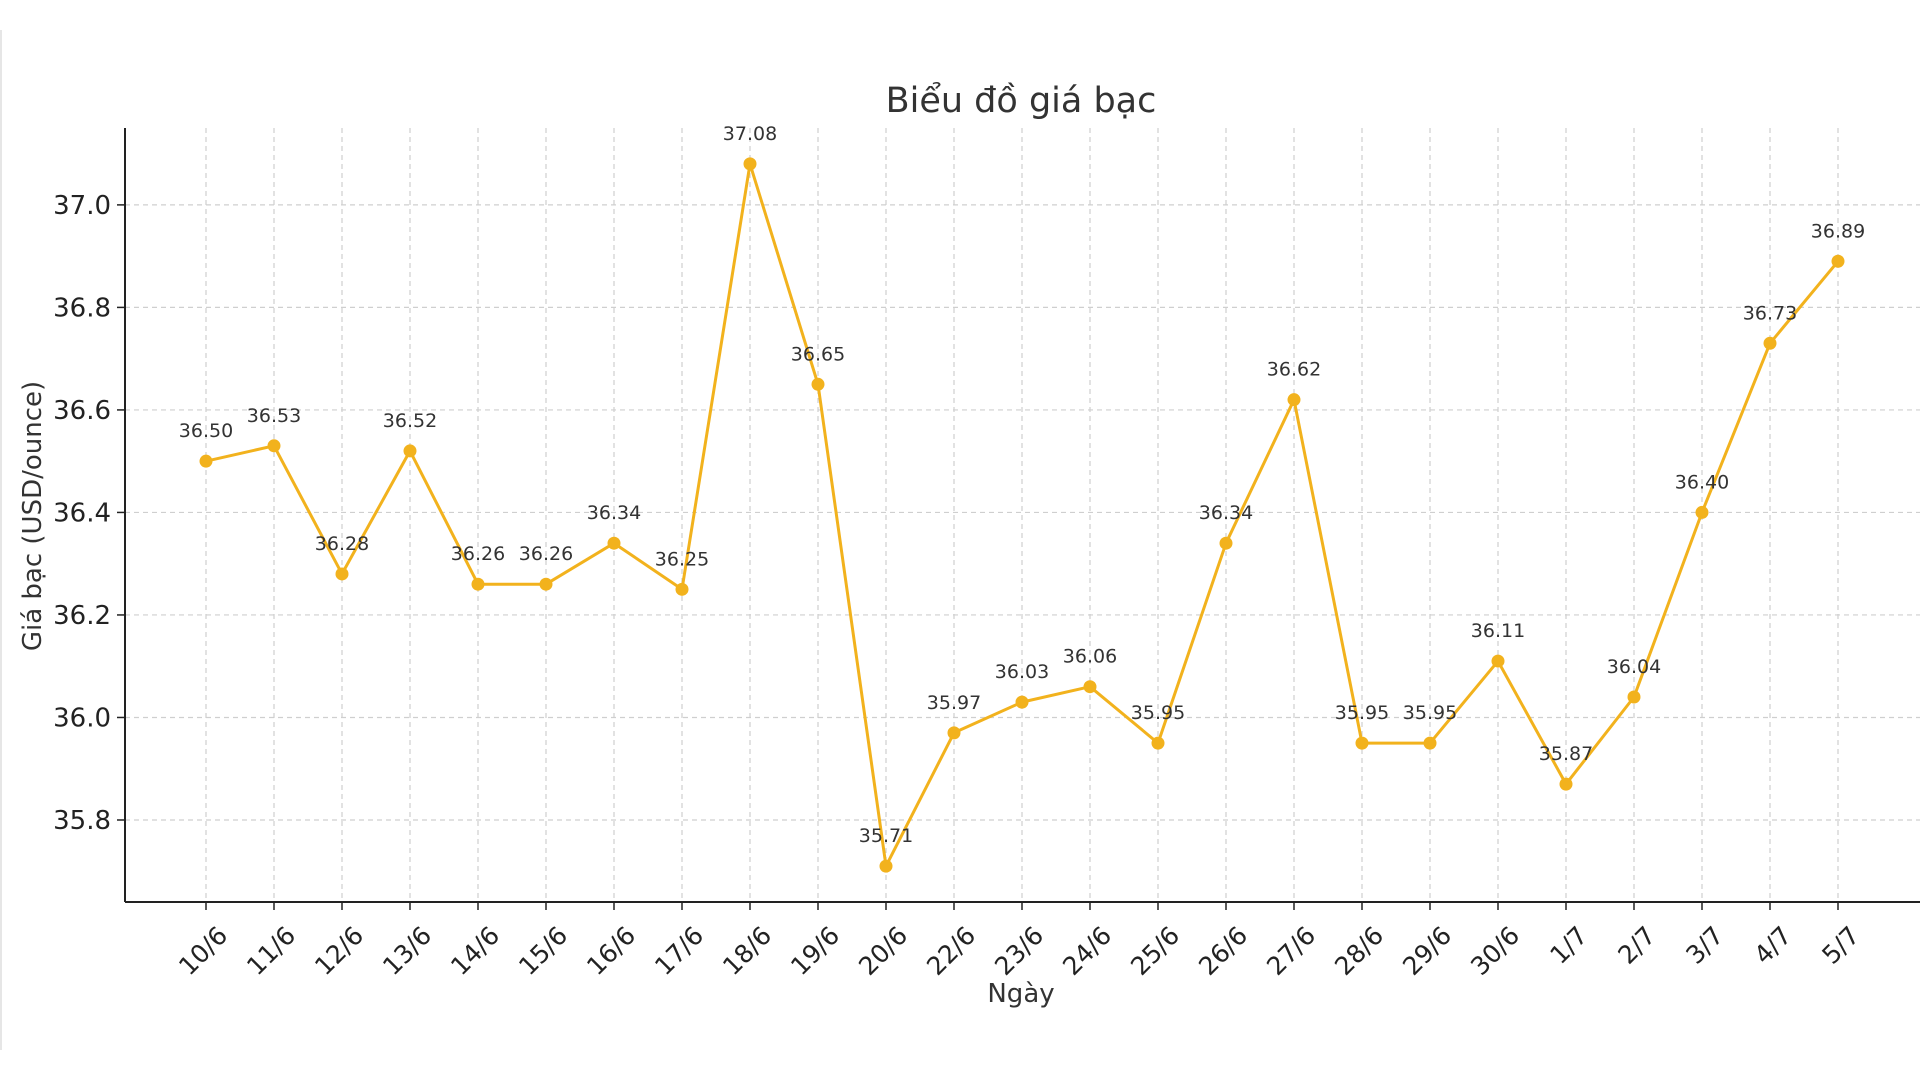 The height and width of the screenshot is (1080, 1920). I want to click on data-label: 36.28, so click(342, 544).